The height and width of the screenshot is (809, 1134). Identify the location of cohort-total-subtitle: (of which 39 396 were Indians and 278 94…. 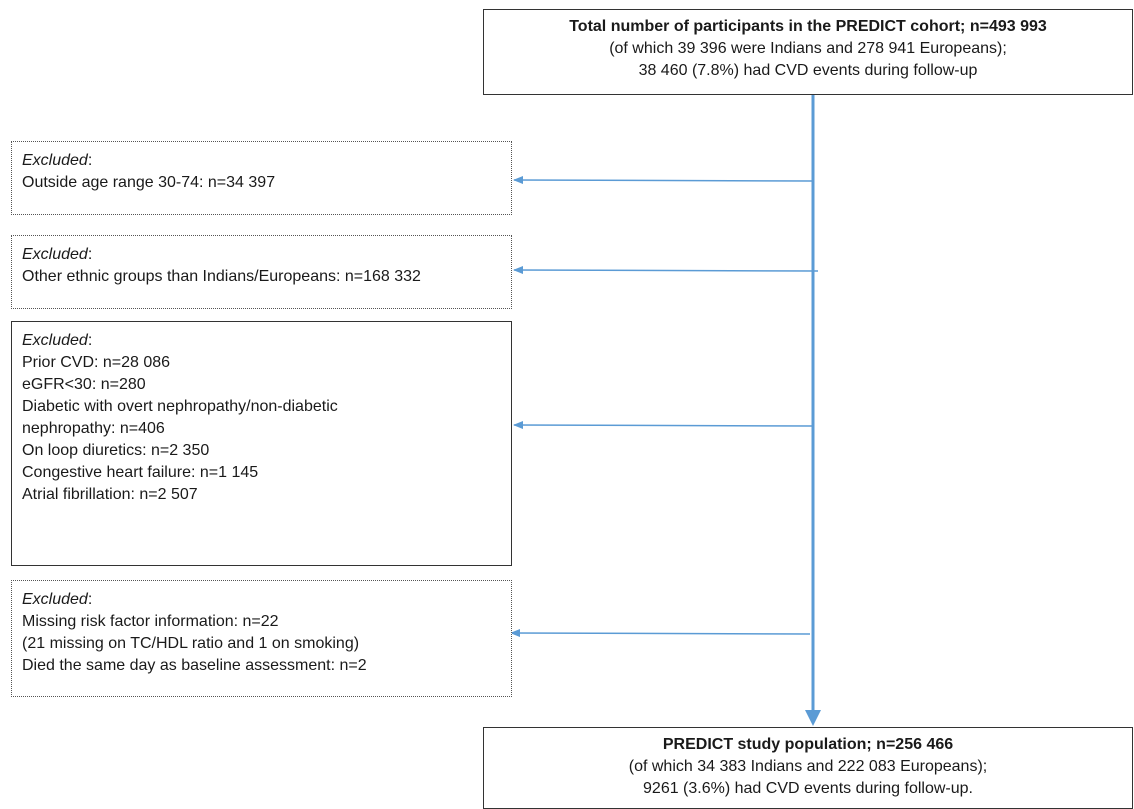
(808, 48).